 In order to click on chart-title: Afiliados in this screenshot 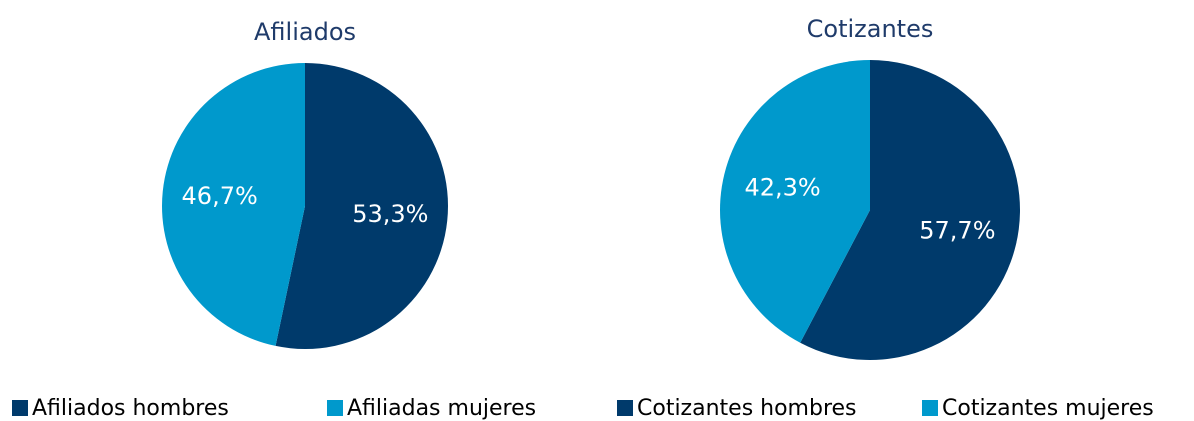, I will do `click(305, 32)`.